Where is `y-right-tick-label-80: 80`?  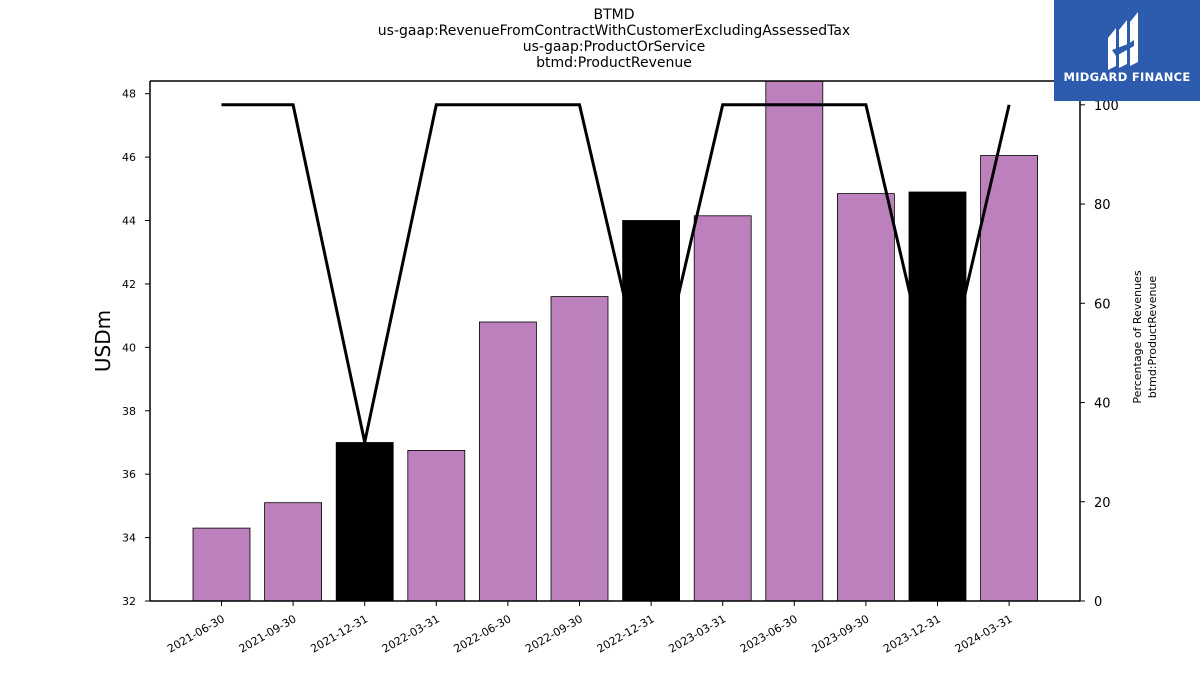
y-right-tick-label-80: 80 is located at coordinates (1102, 205).